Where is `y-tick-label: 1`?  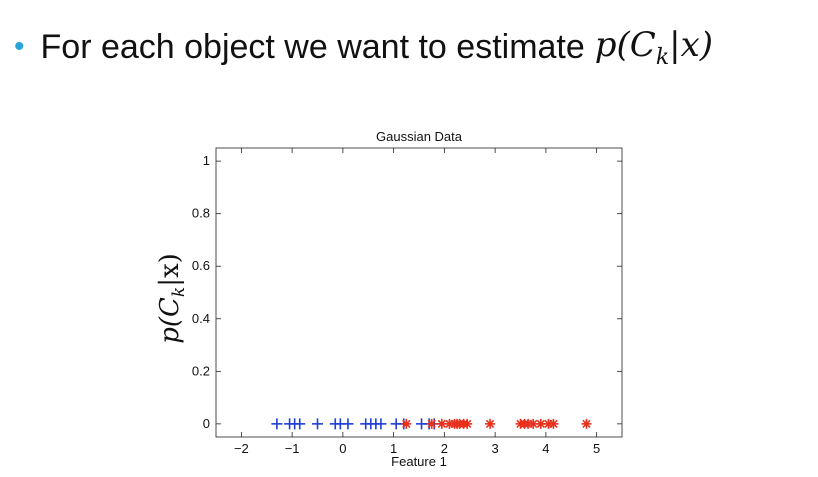 y-tick-label: 1 is located at coordinates (206, 160).